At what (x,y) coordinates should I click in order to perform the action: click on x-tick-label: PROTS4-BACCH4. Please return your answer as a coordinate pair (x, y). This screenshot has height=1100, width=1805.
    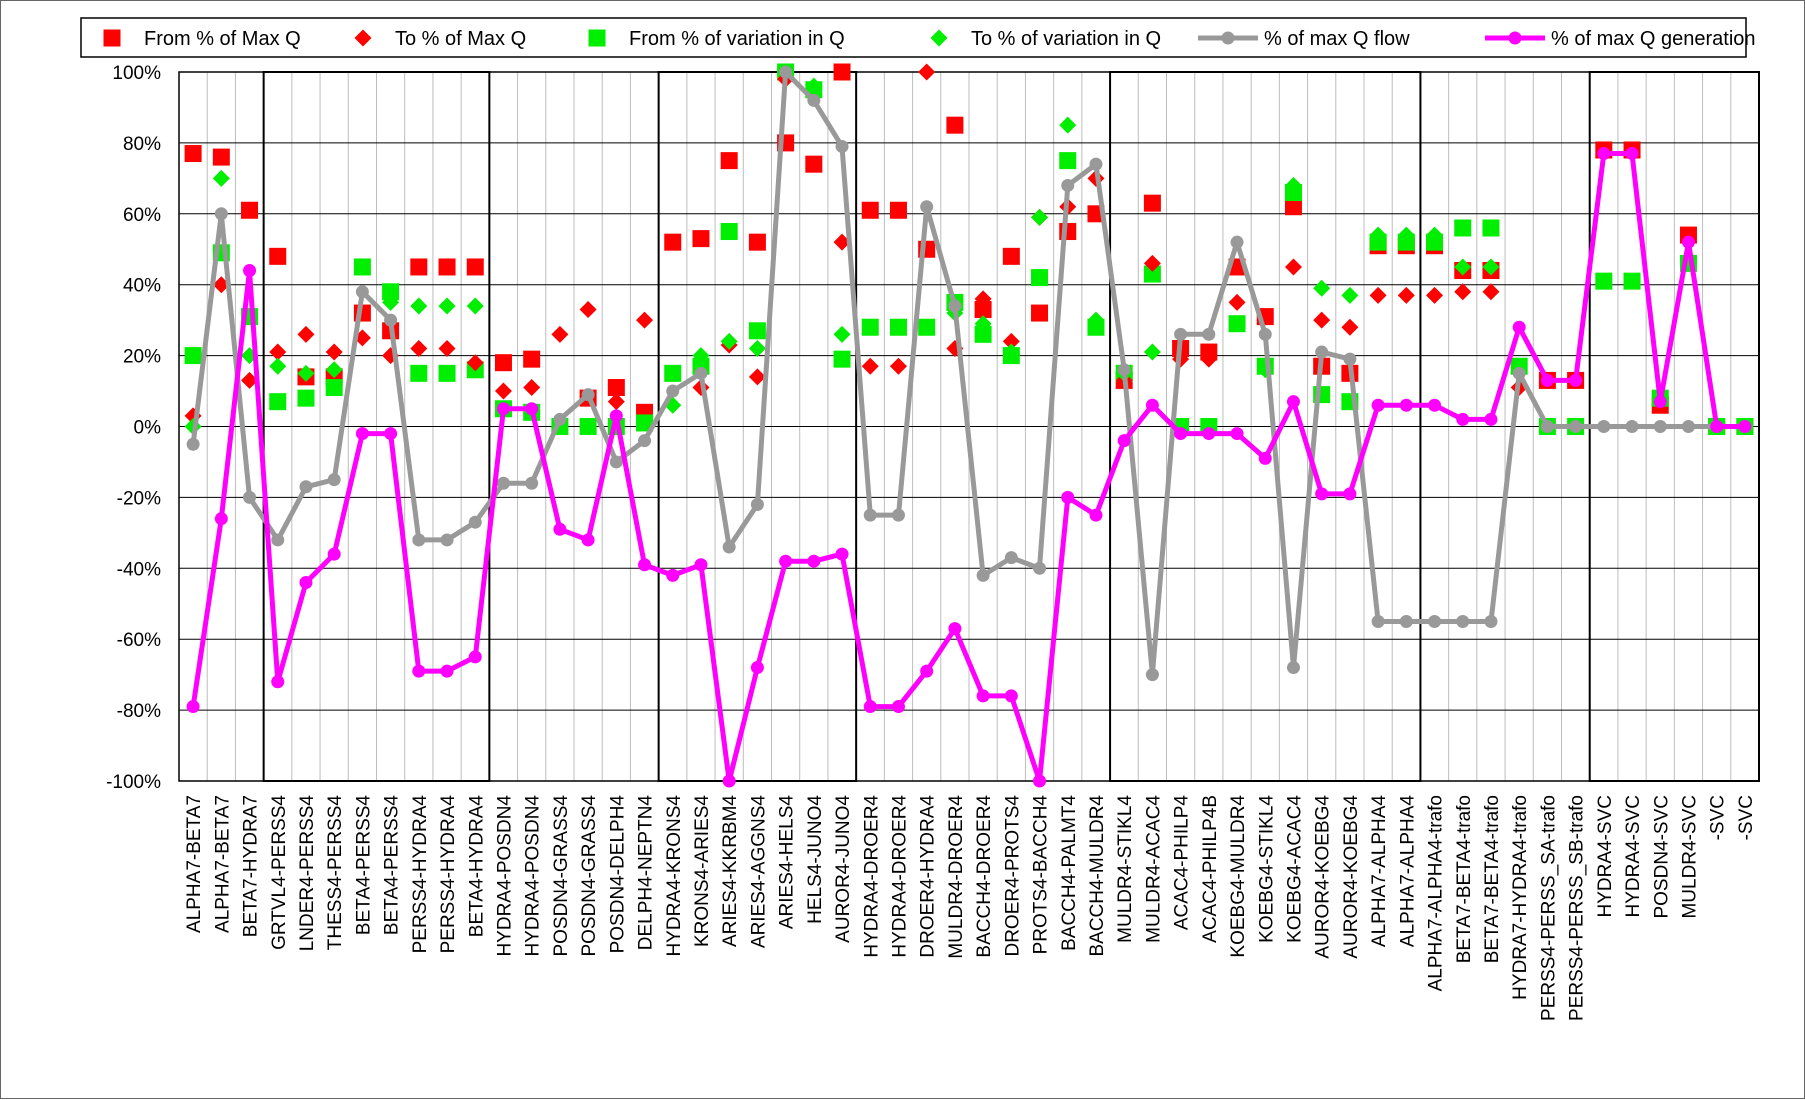
    Looking at the image, I should click on (1041, 875).